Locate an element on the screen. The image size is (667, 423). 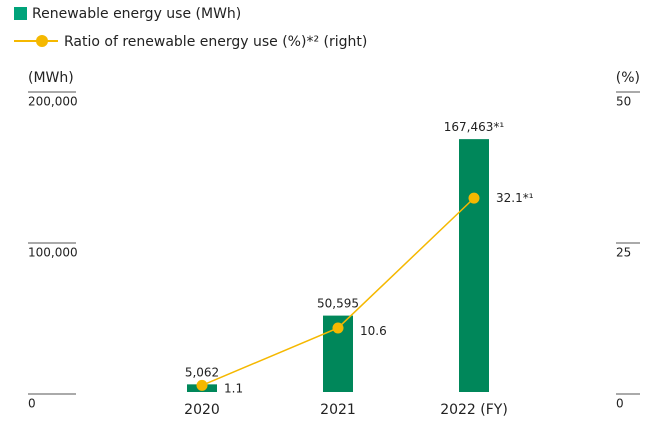
data-label-value: 1.1 is located at coordinates (233, 388).